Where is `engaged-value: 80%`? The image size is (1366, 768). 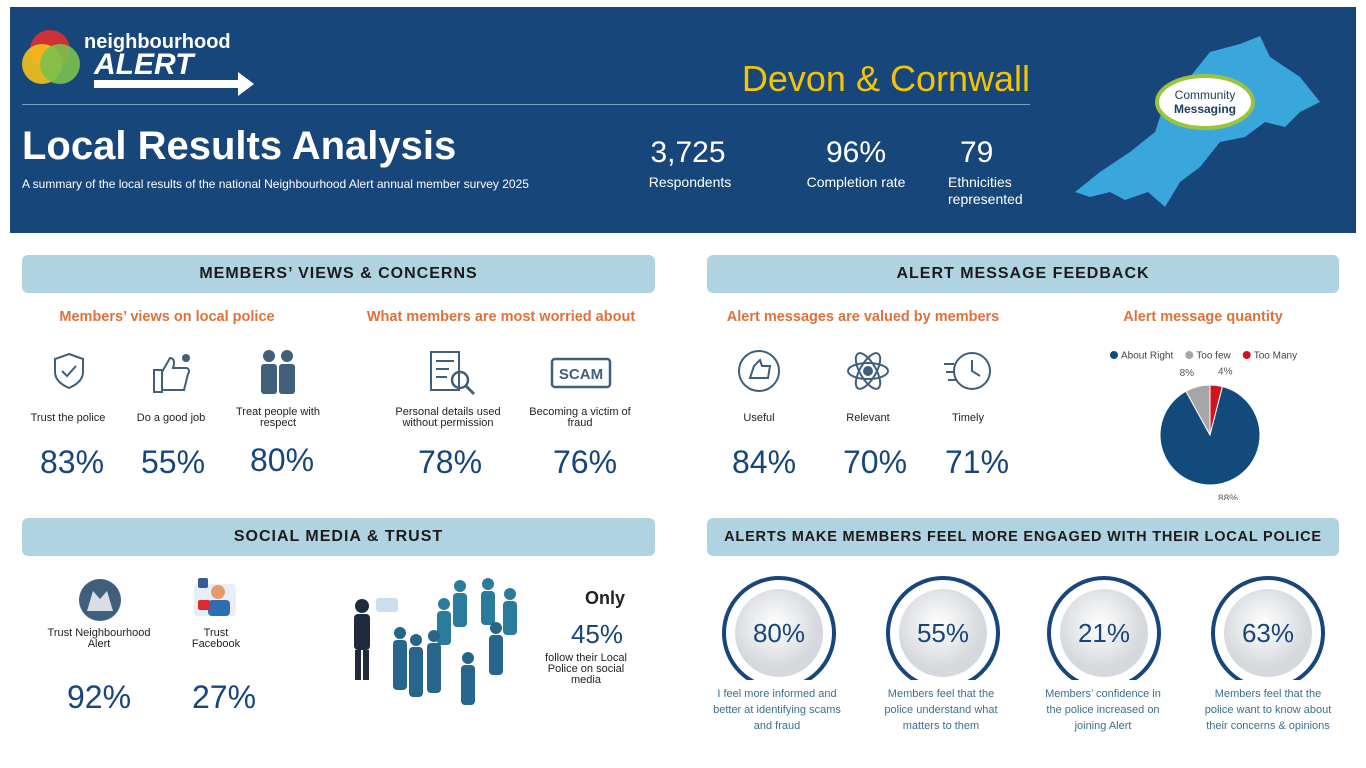 engaged-value: 80% is located at coordinates (779, 633).